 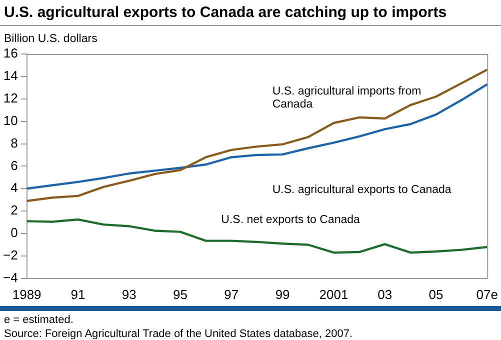 What do you see at coordinates (436, 294) in the screenshot?
I see `x-tick-label: 05` at bounding box center [436, 294].